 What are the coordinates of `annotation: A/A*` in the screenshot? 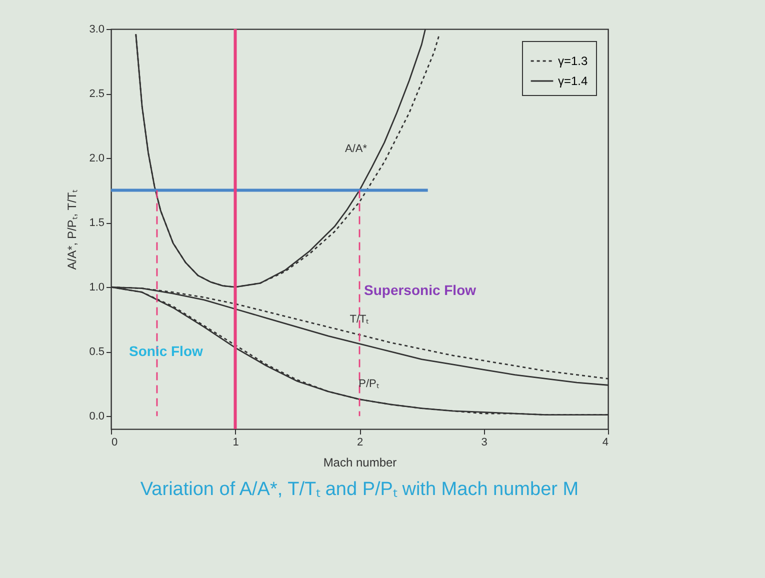 It's located at (356, 149).